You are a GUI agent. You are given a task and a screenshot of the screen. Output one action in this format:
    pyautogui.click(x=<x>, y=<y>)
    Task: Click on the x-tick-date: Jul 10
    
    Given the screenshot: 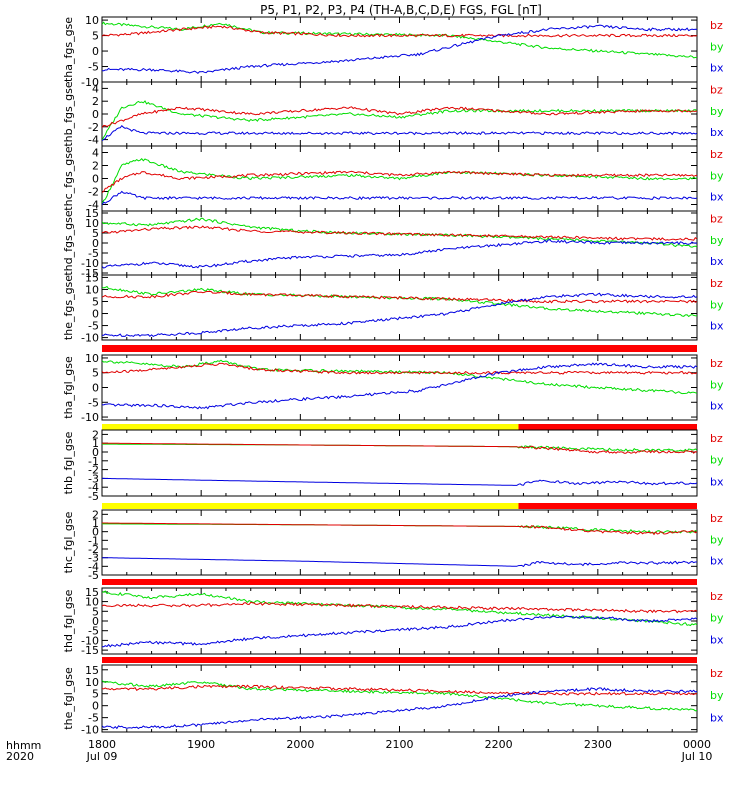 What is the action you would take?
    pyautogui.click(x=697, y=756)
    